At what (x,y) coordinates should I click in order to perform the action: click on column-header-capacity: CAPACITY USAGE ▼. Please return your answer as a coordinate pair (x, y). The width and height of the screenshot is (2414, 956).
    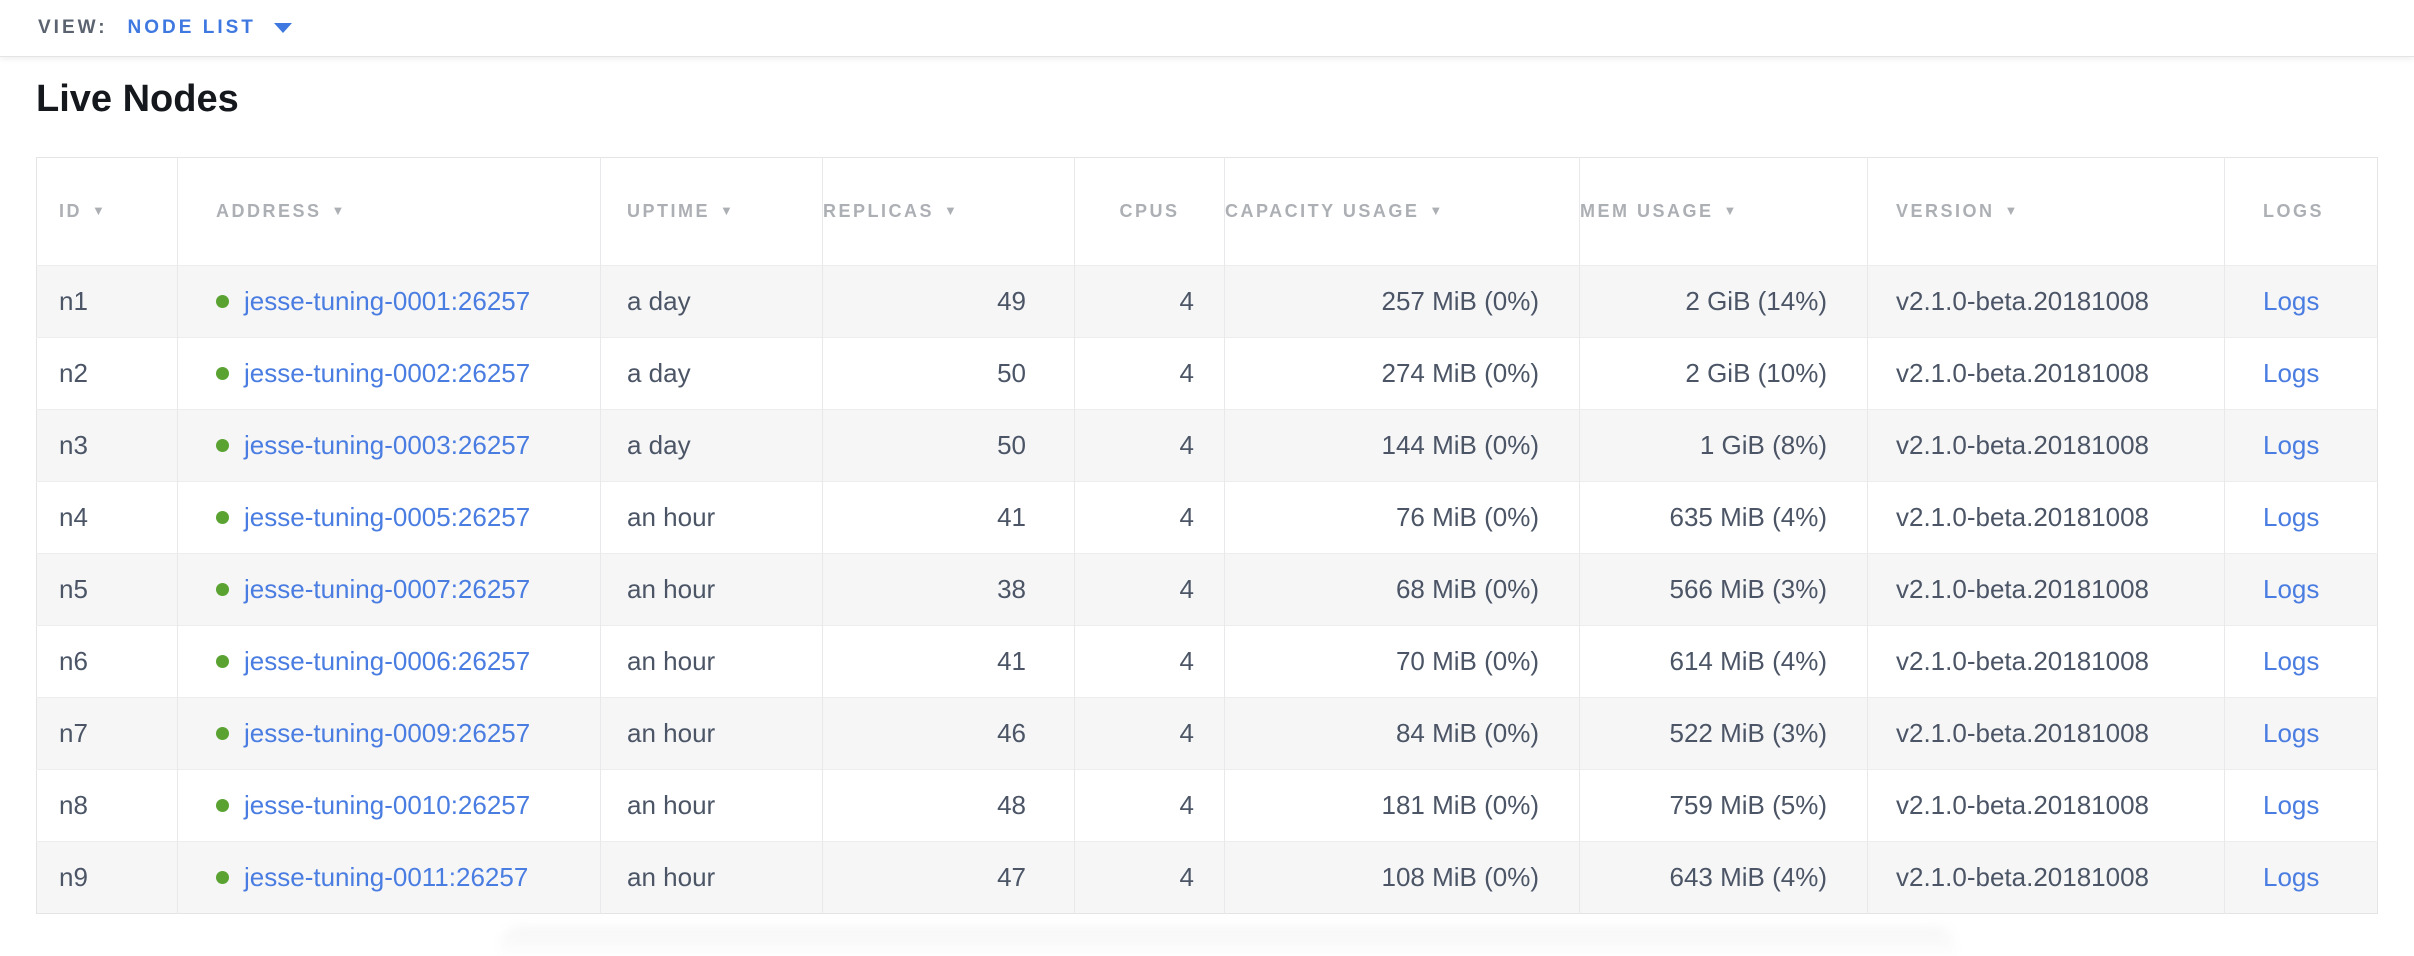
    Looking at the image, I should click on (1402, 211).